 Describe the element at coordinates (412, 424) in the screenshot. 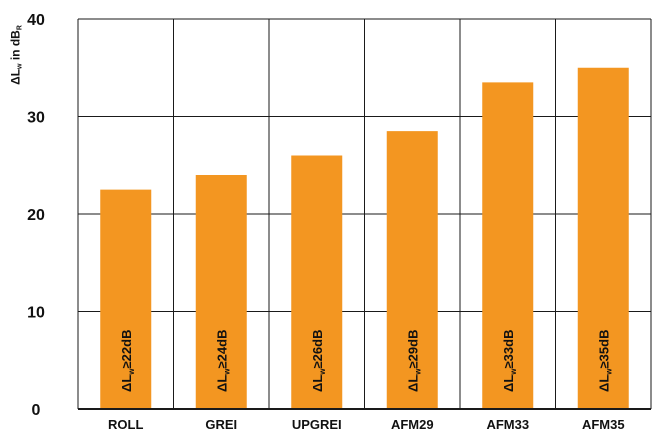

I see `x-tick-label-afm29: AFM29` at that location.